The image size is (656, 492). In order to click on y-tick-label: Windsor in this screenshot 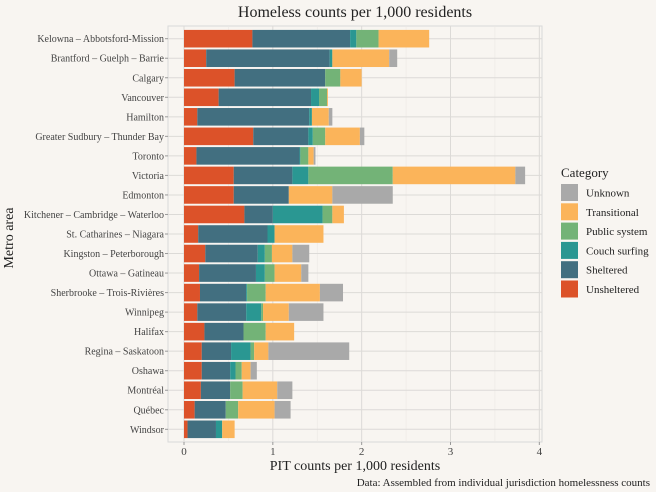, I will do `click(147, 430)`.